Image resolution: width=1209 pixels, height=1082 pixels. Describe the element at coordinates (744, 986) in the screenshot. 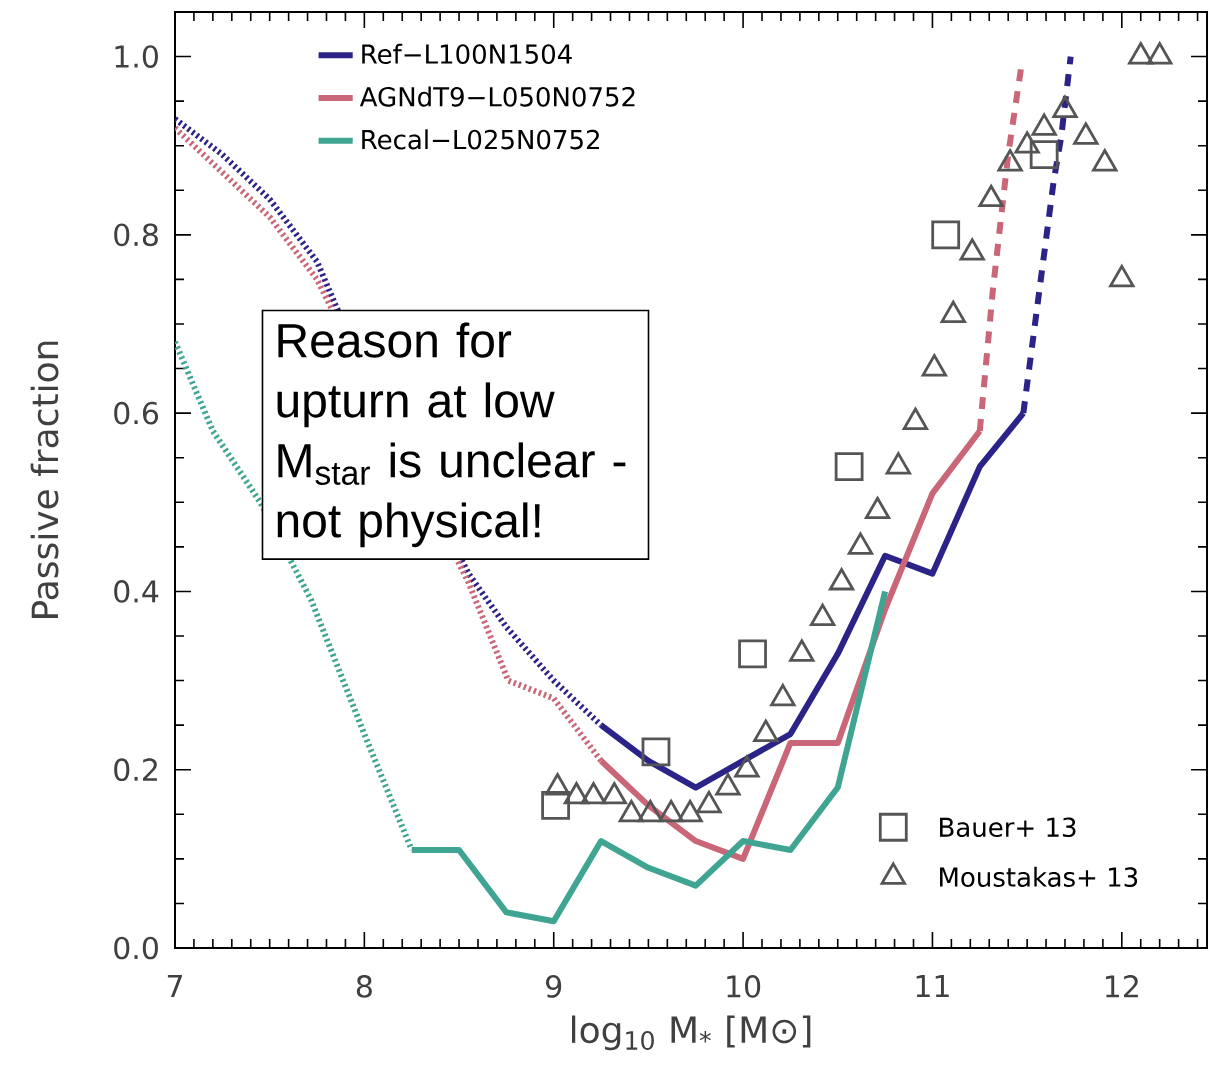

I see `x-tick-label: 10` at that location.